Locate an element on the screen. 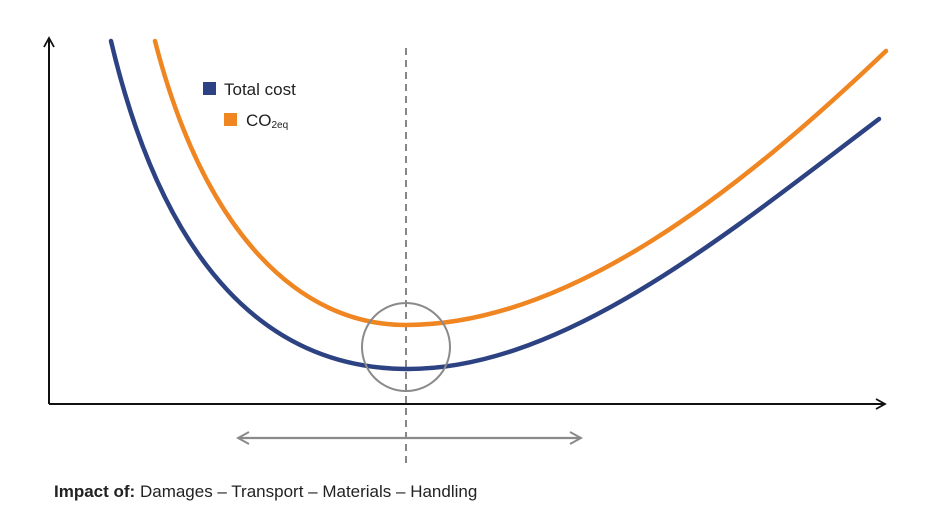  legend-label-co2eq-subscript: 2eq is located at coordinates (280, 125).